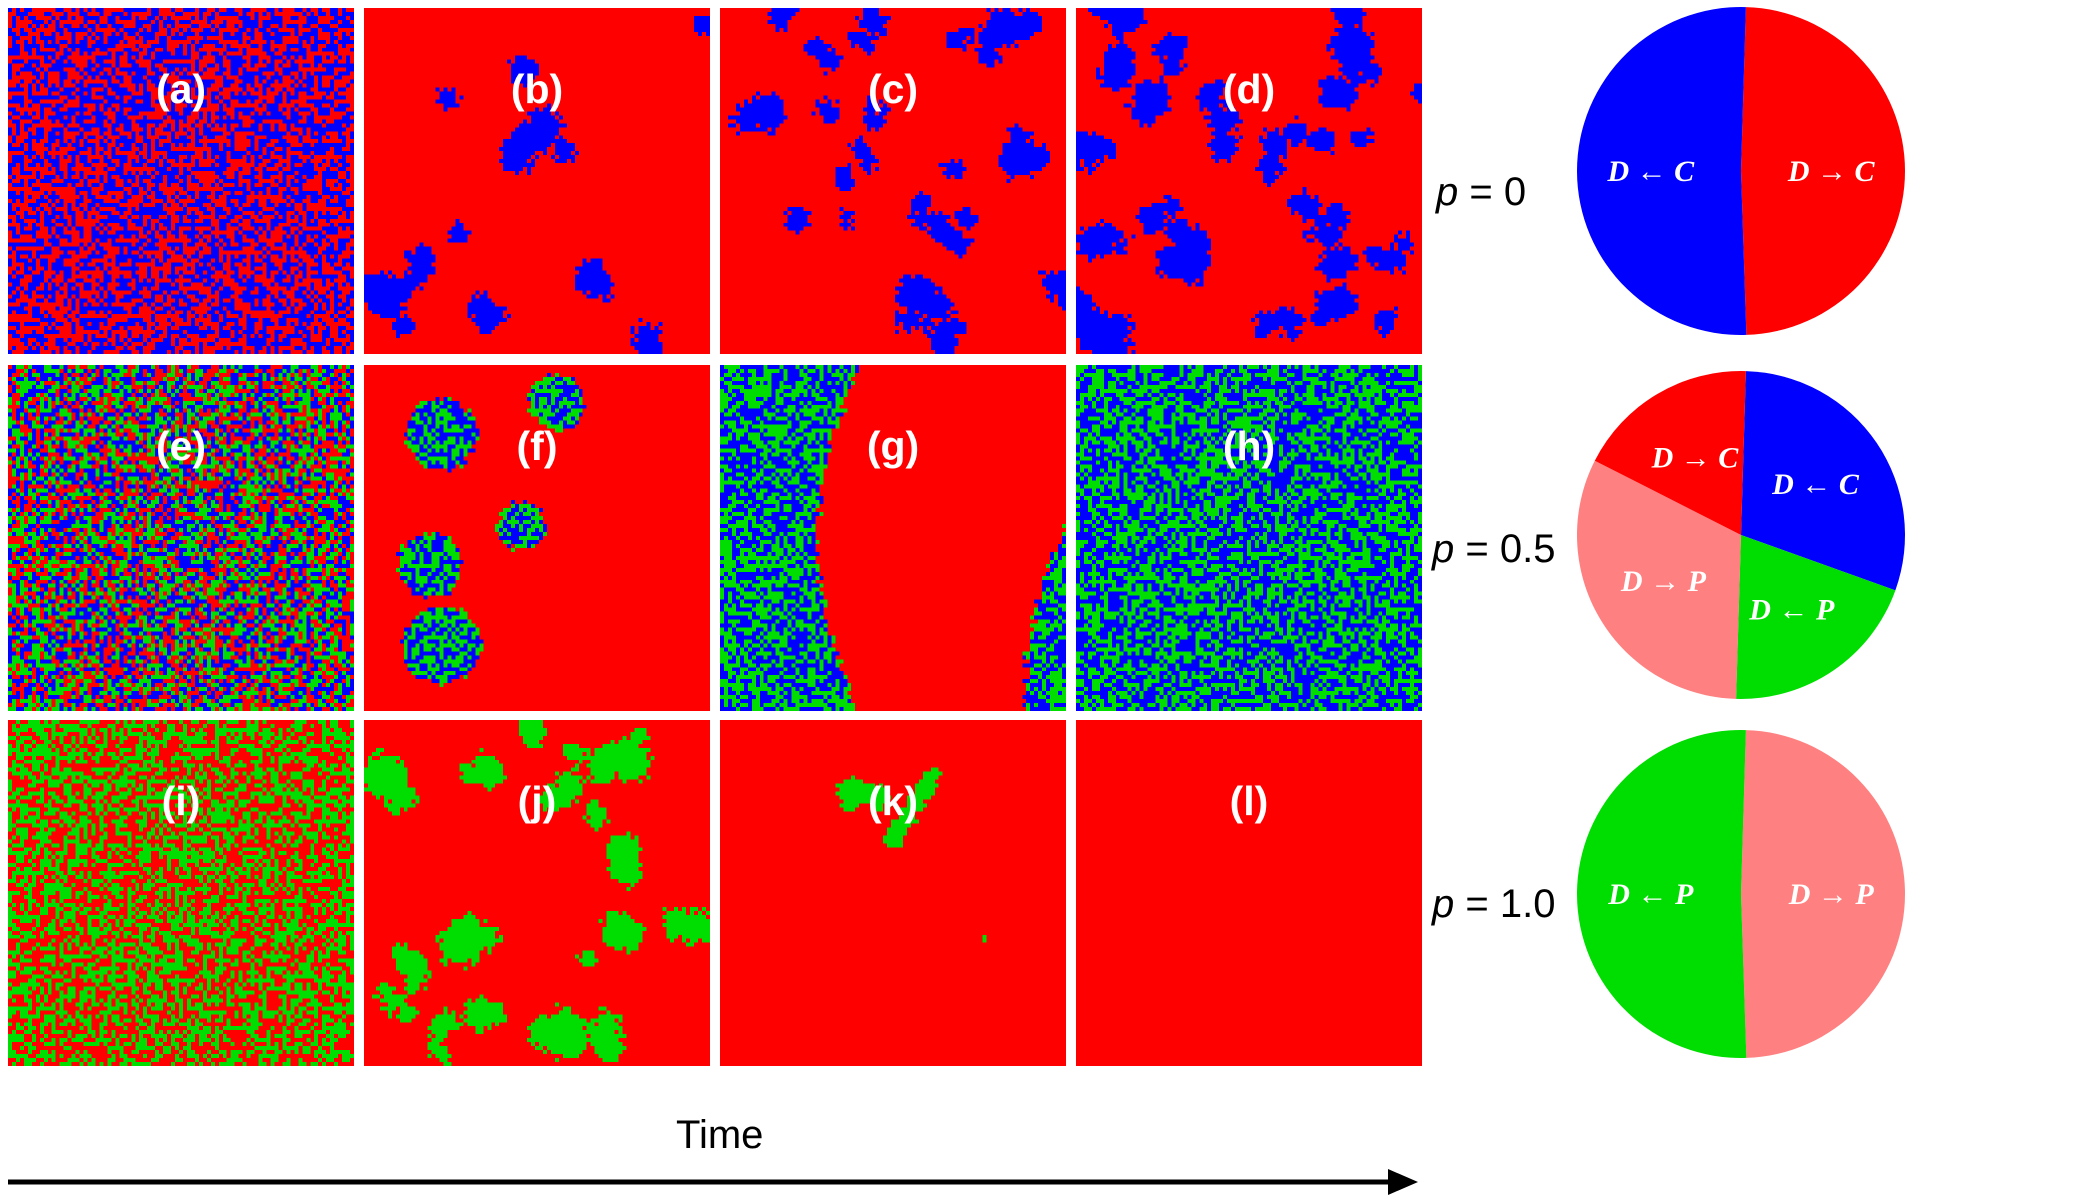  I want to click on panel-label-a: (a), so click(181, 89).